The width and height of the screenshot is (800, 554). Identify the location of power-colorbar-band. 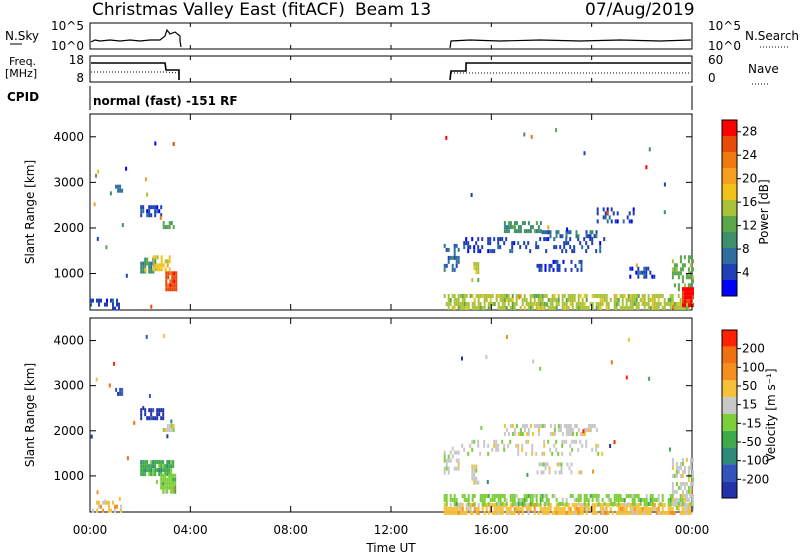
(729, 288).